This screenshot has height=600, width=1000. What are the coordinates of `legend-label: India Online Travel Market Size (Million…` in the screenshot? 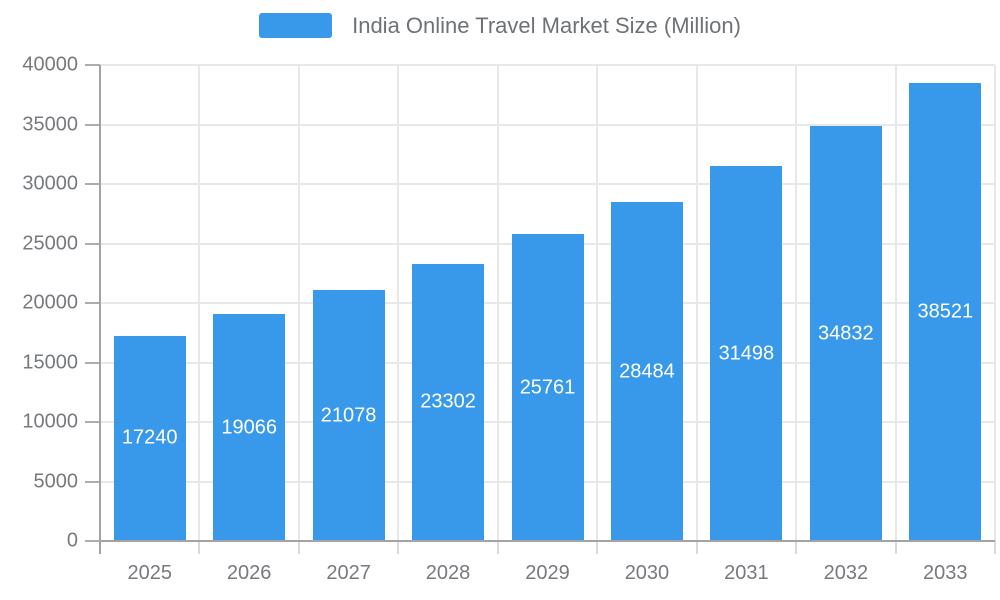 It's located at (546, 25).